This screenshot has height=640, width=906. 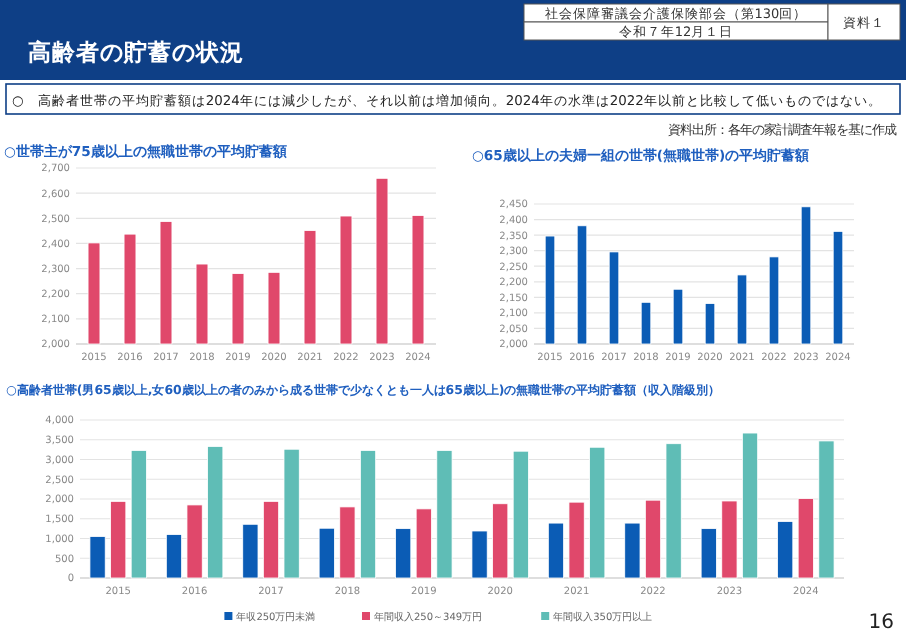 I want to click on text: 16, so click(x=881, y=623).